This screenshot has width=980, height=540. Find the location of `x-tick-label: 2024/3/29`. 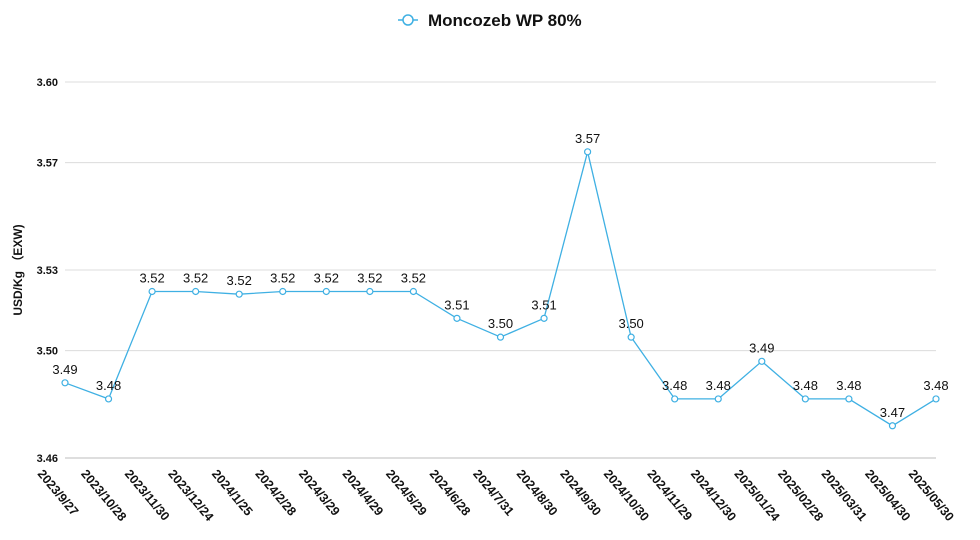

x-tick-label: 2024/3/29 is located at coordinates (319, 493).